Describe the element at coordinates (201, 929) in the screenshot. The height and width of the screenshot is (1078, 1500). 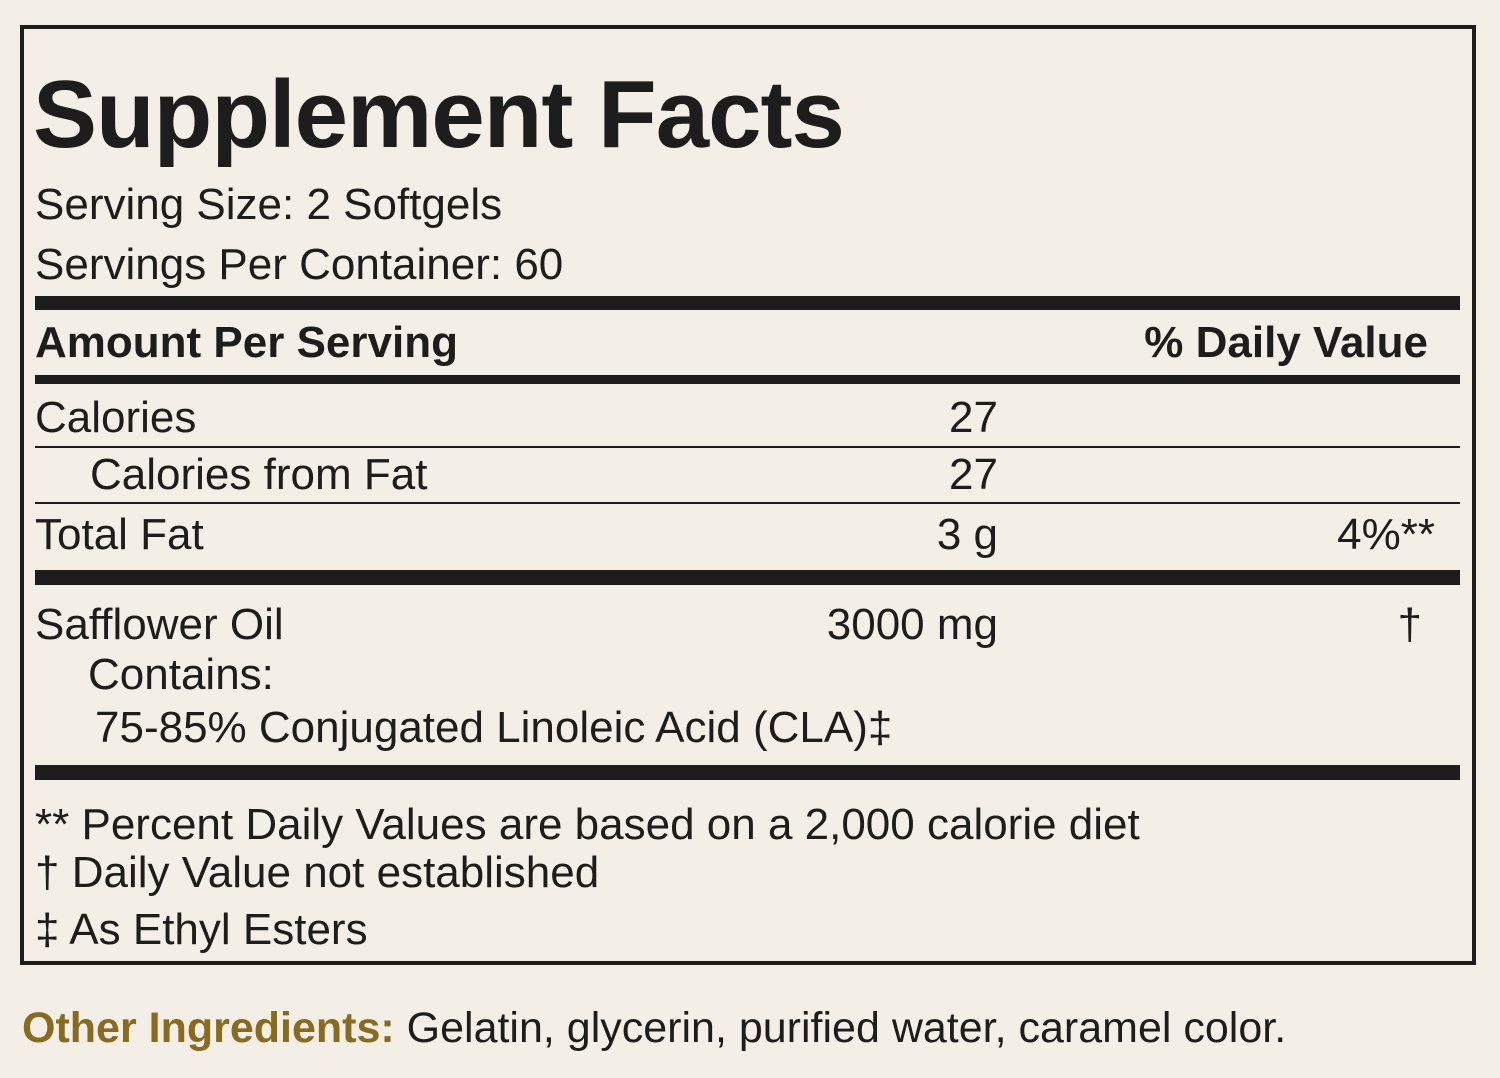
I see `footnote: ‡ As Ethyl Esters` at that location.